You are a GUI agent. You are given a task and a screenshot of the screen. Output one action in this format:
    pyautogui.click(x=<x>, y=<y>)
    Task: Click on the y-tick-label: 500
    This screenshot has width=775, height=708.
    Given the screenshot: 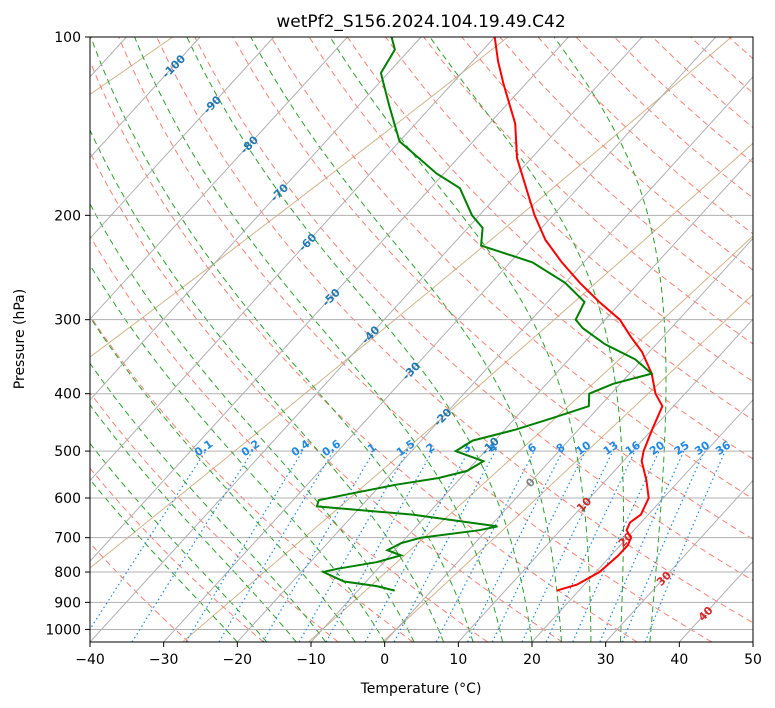 What is the action you would take?
    pyautogui.click(x=67, y=452)
    